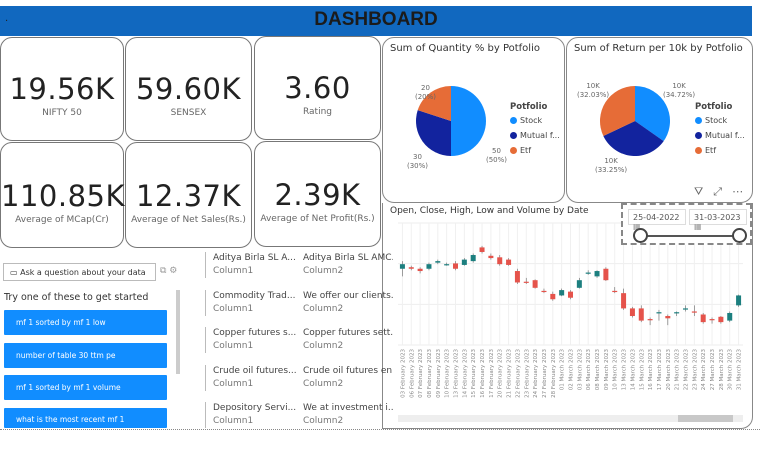  I want to click on suggestion-button: what is the most recent mf 1, so click(85, 418).